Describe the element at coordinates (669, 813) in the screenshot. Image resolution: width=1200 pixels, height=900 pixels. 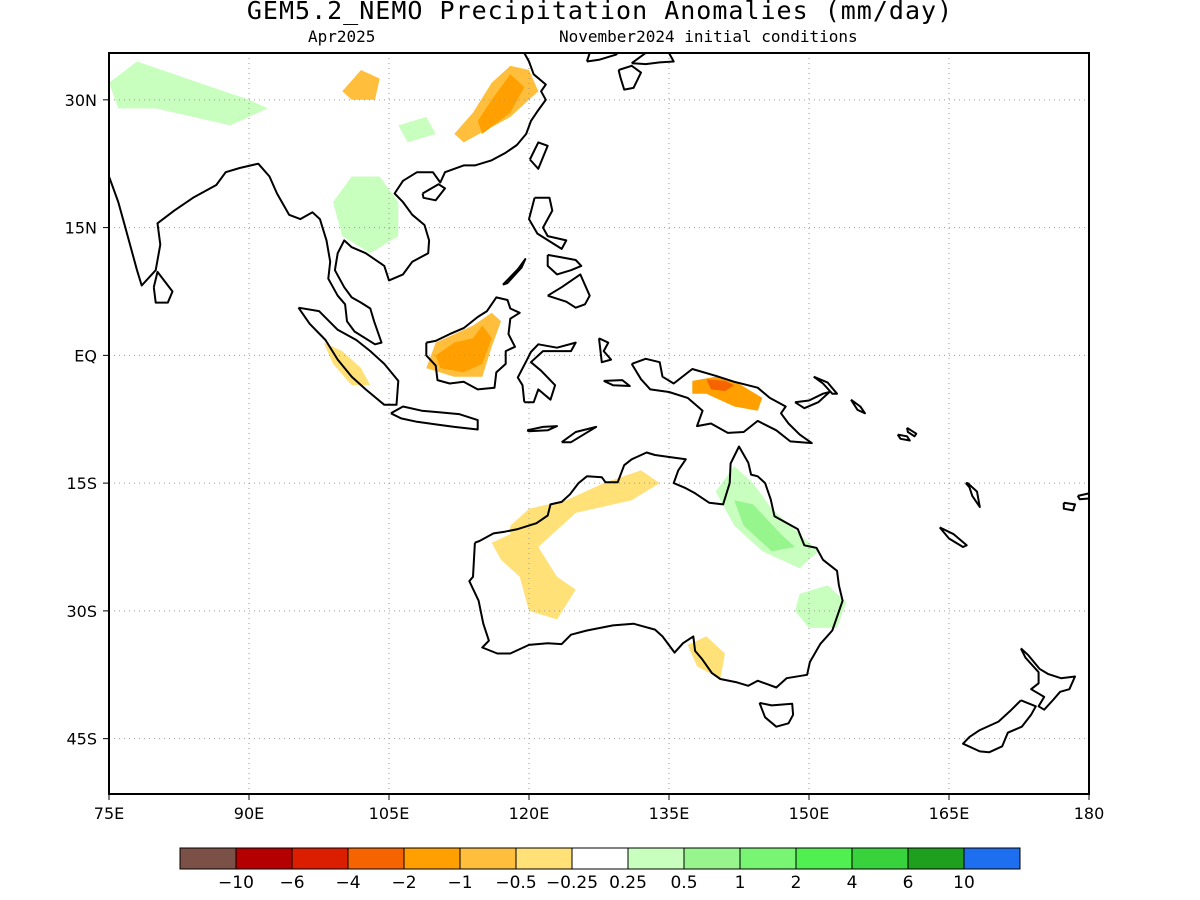
I see `x-tick-label: 135E` at that location.